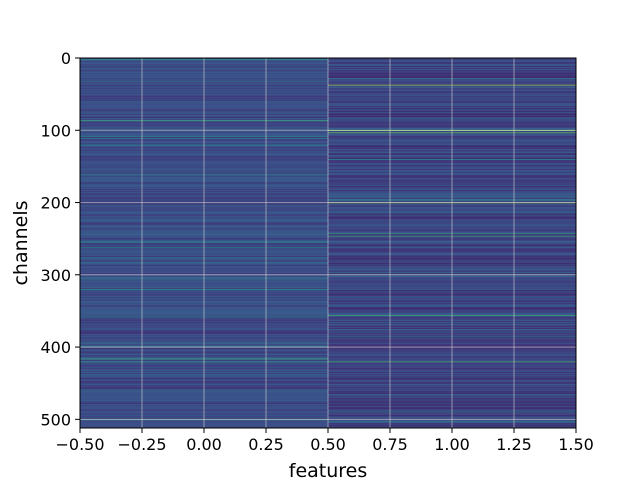  Describe the element at coordinates (55, 203) in the screenshot. I see `y-tick-label: 200` at that location.